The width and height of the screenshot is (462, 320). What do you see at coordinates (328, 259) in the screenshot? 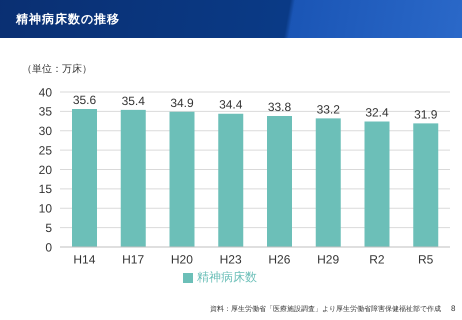
I see `x-tick-label: H29` at bounding box center [328, 259].